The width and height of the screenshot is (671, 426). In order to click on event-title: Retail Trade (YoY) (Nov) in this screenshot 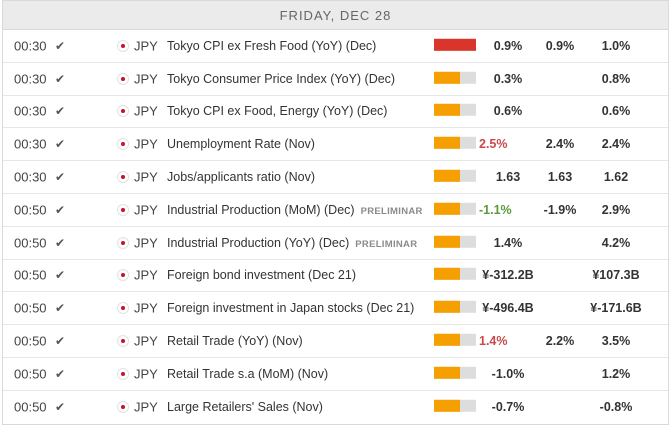, I will do `click(235, 341)`.